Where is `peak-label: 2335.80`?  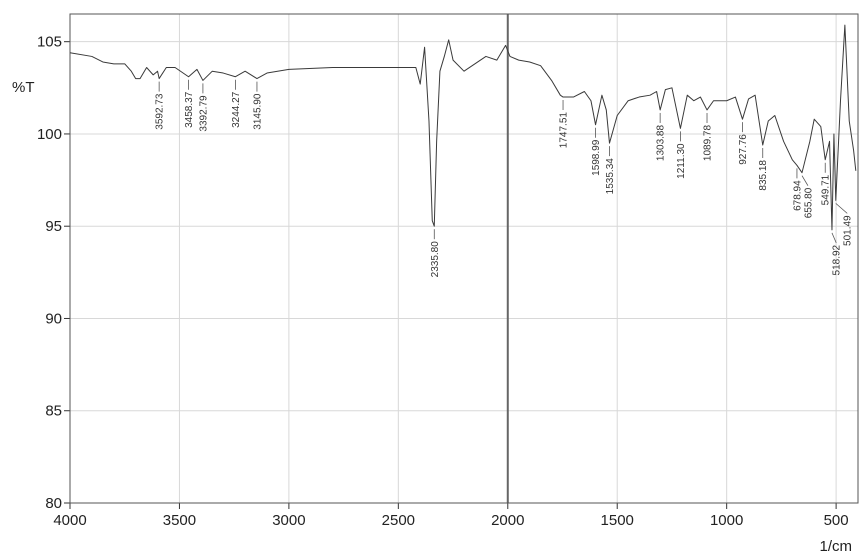
peak-label: 2335.80 is located at coordinates (435, 259).